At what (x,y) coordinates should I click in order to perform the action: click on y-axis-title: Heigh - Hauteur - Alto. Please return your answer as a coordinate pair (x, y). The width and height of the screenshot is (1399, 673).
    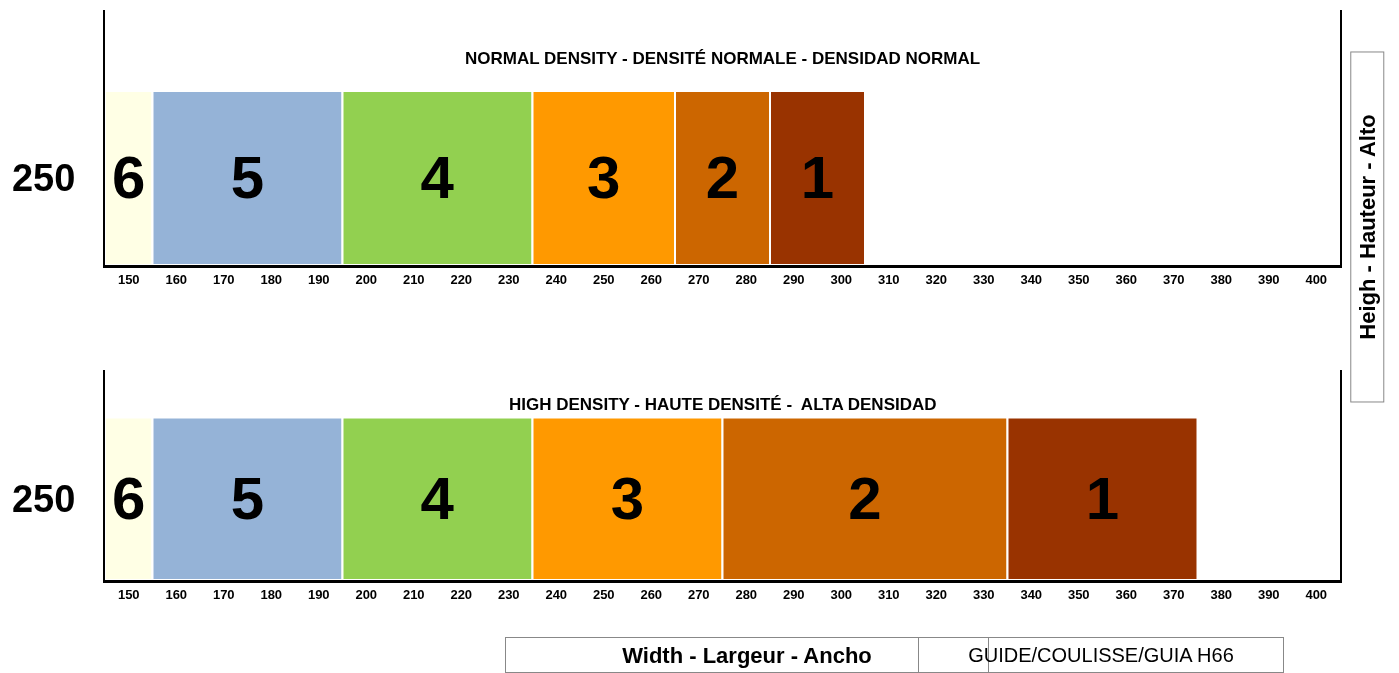
    Looking at the image, I should click on (1367, 227).